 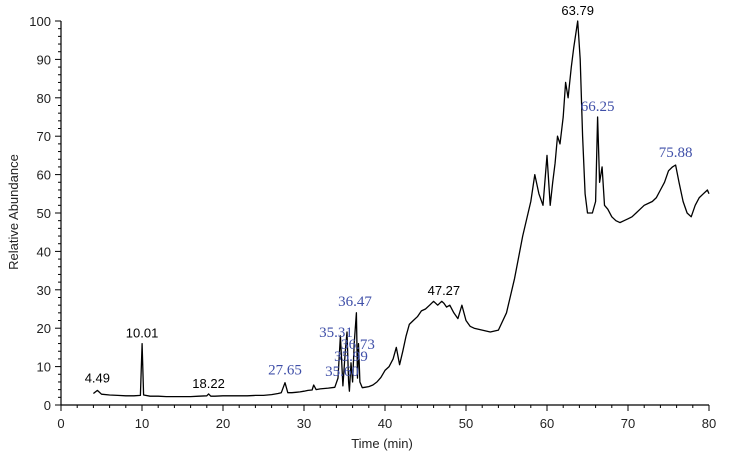 What do you see at coordinates (466, 423) in the screenshot?
I see `x-tick-label: 50` at bounding box center [466, 423].